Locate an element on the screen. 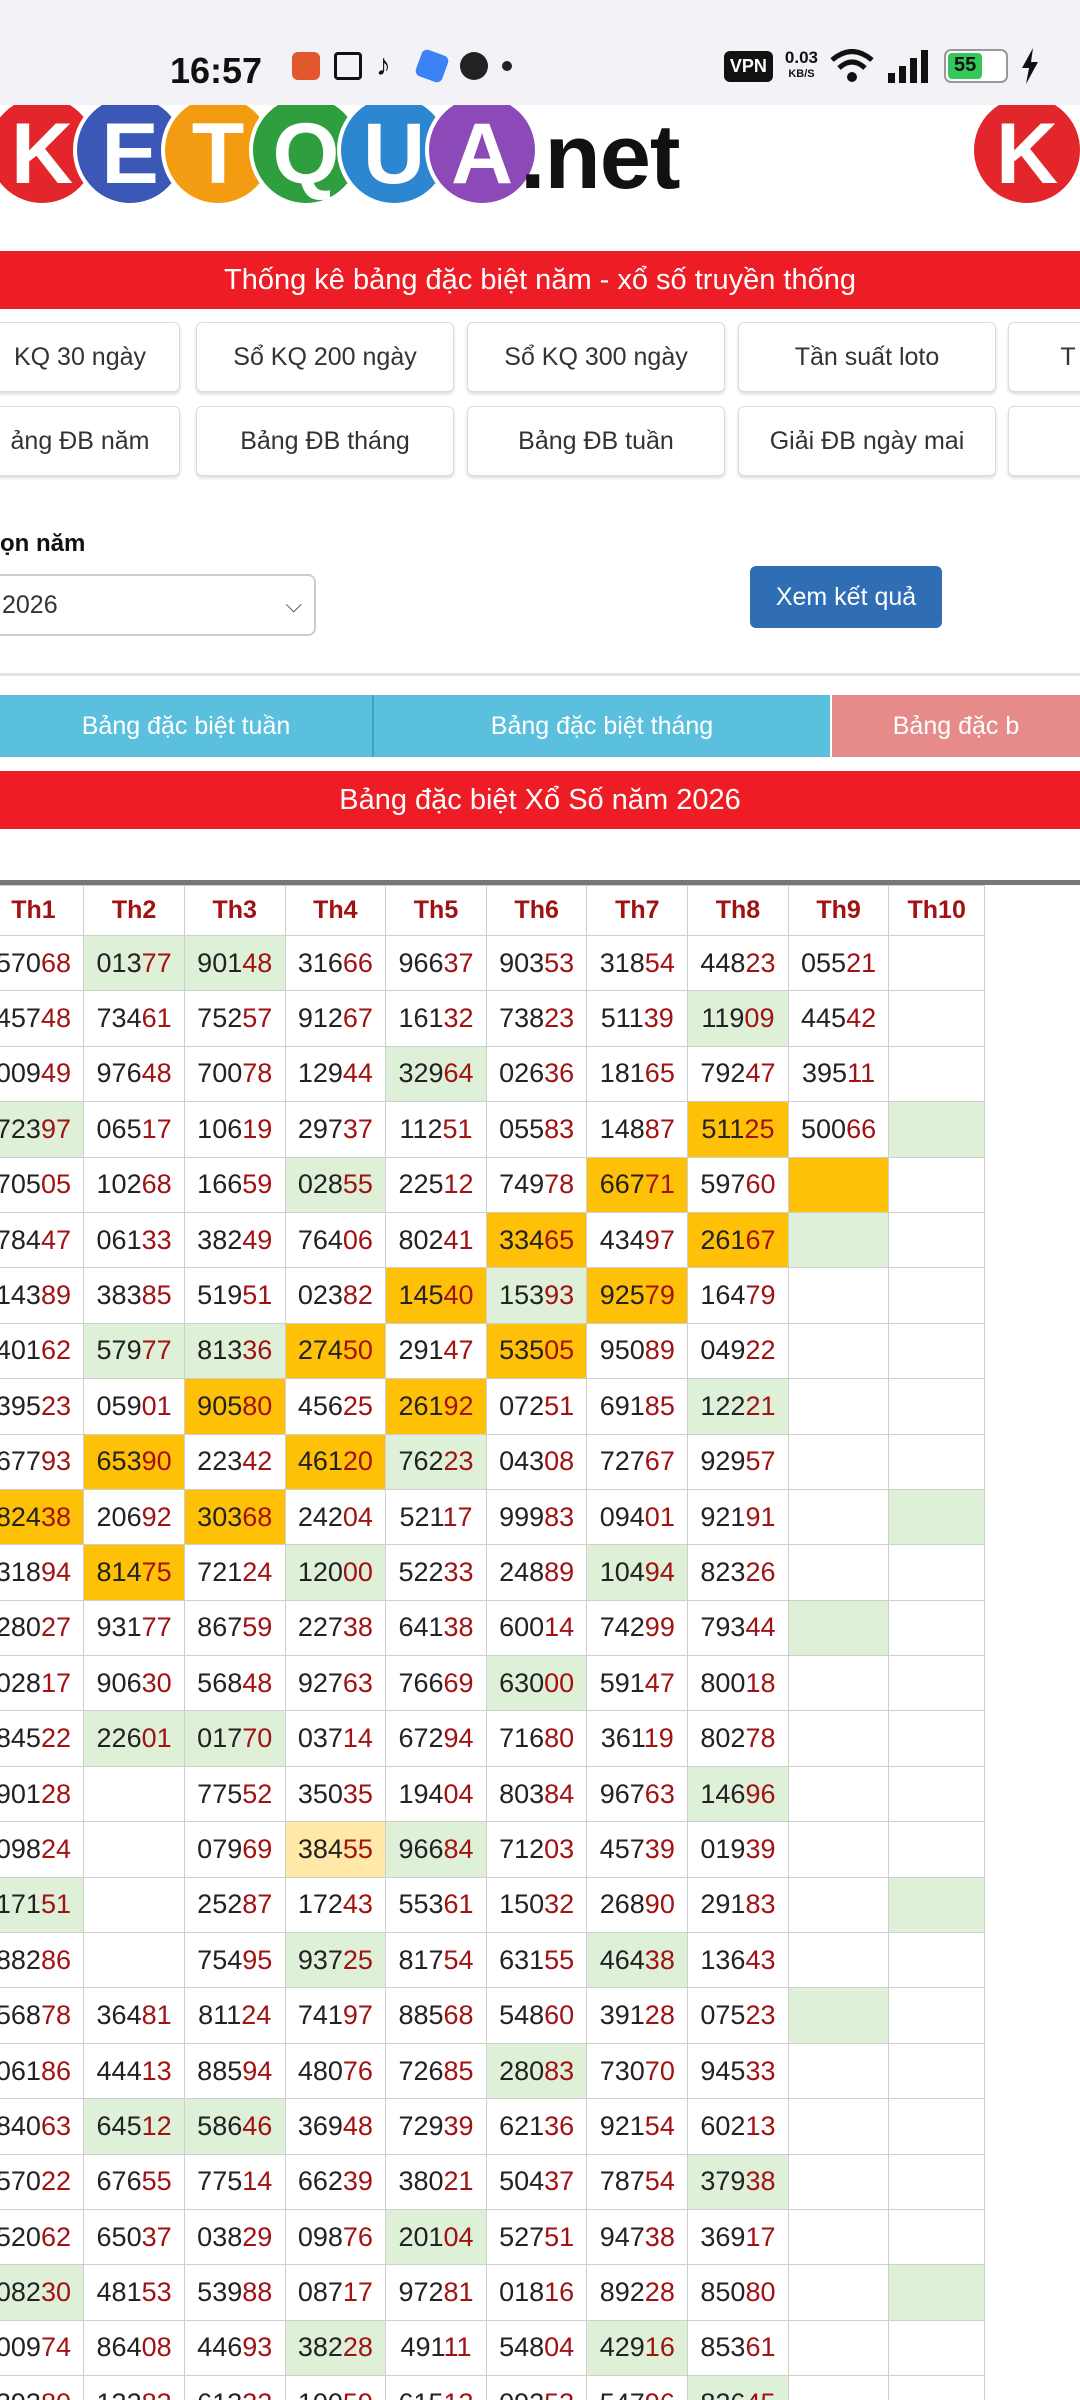  nav-button: Bảng ĐB tuần is located at coordinates (596, 441).